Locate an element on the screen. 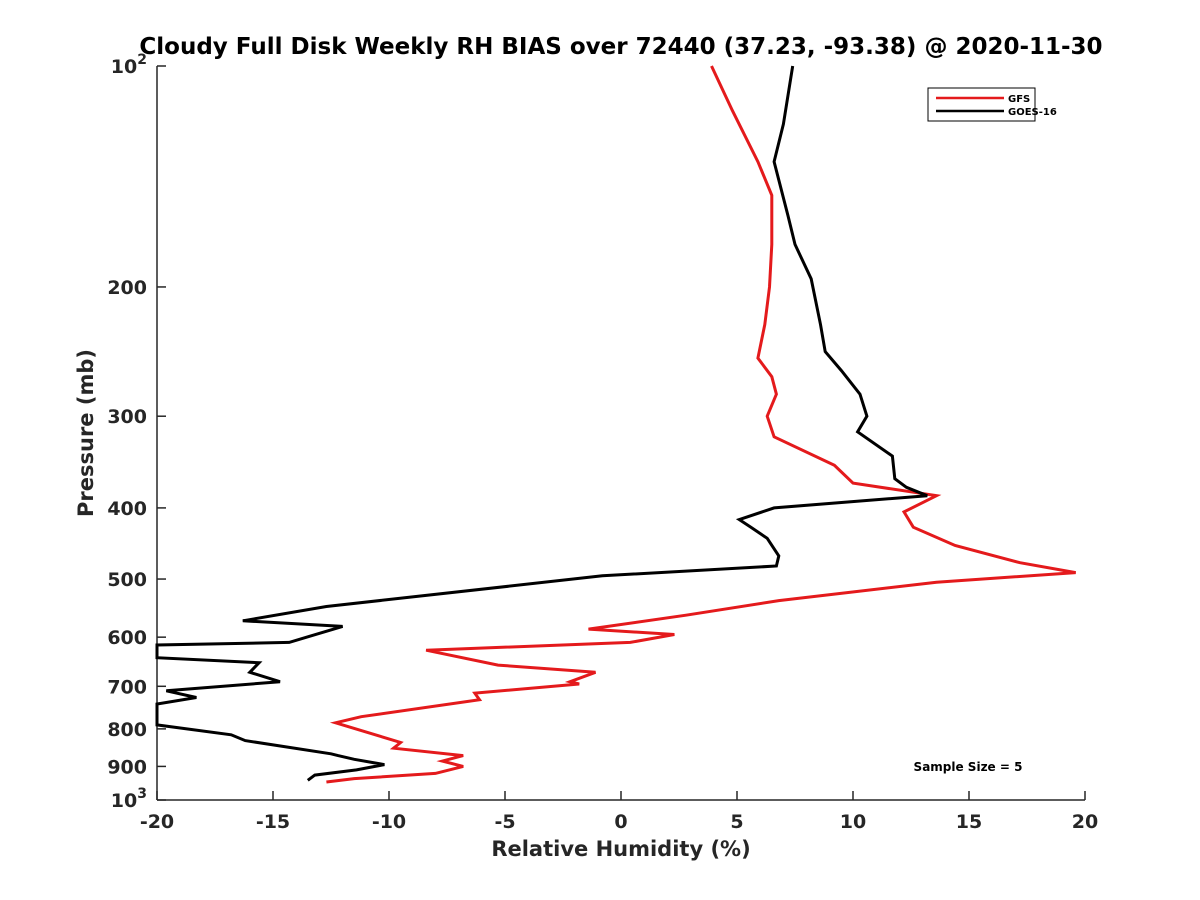 This screenshot has width=1200, height=900. y-tick-label: 900 is located at coordinates (127, 767).